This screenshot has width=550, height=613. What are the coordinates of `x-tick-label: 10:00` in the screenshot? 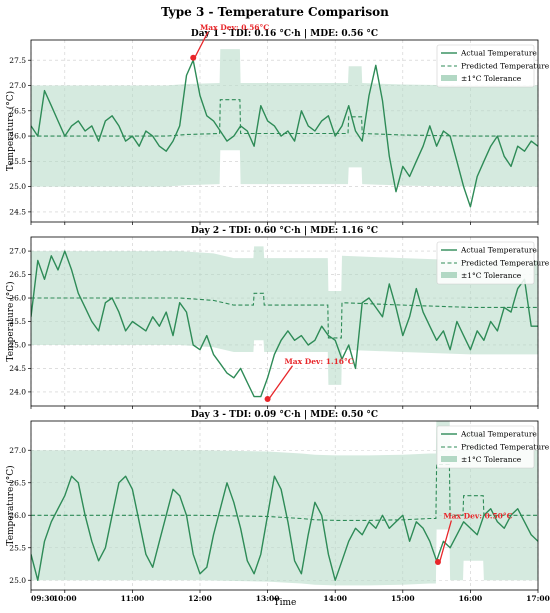 It's located at (65, 598).